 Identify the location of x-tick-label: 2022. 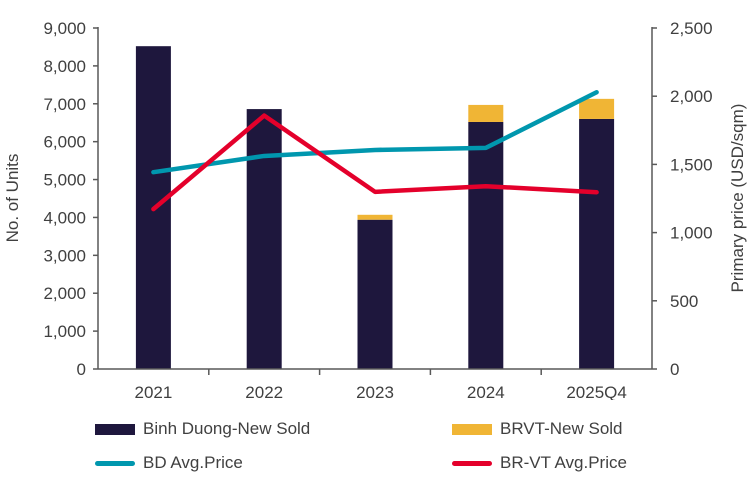
(264, 391).